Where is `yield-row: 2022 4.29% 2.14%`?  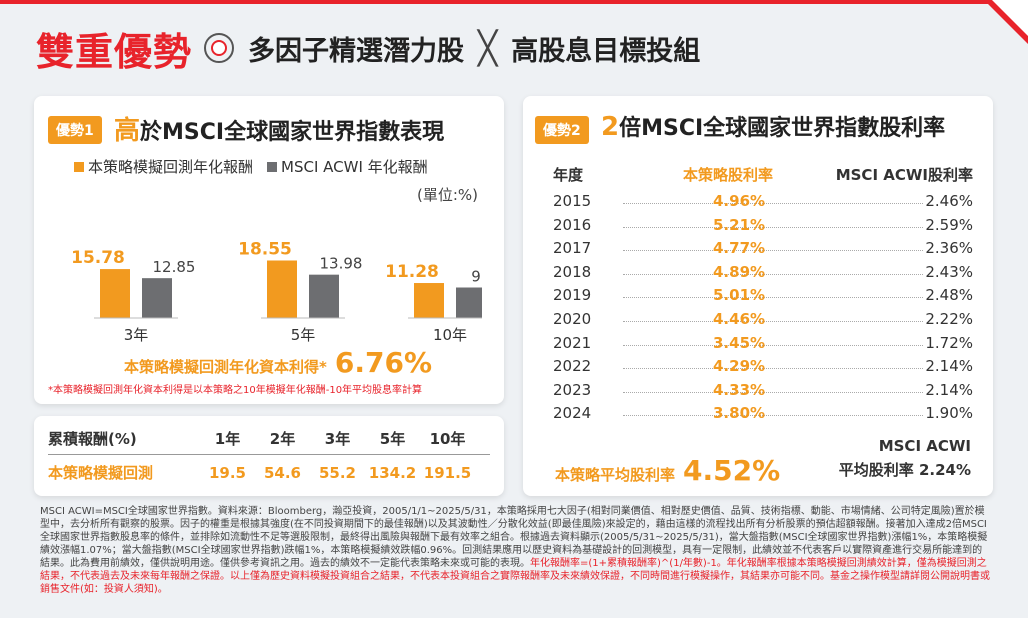 yield-row: 2022 4.29% 2.14% is located at coordinates (763, 368).